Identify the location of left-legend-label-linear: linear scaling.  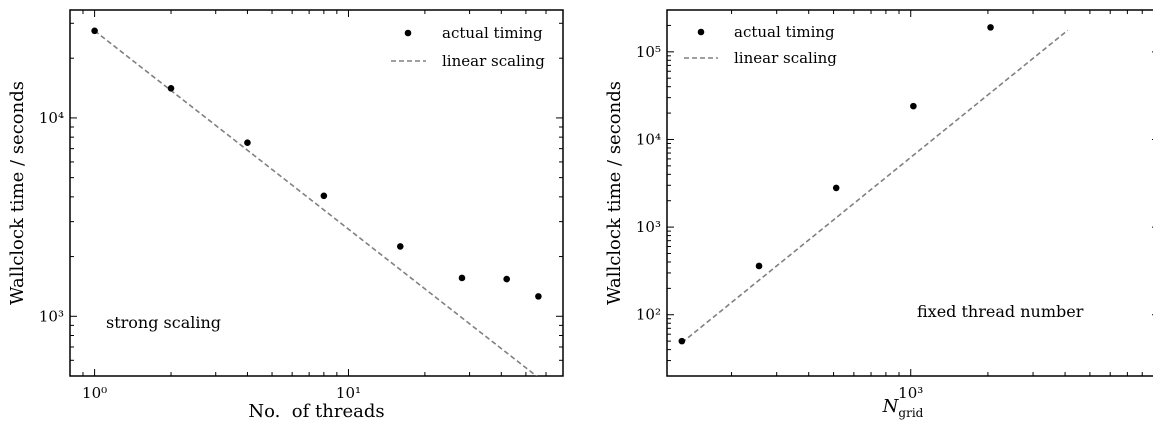
(493, 61).